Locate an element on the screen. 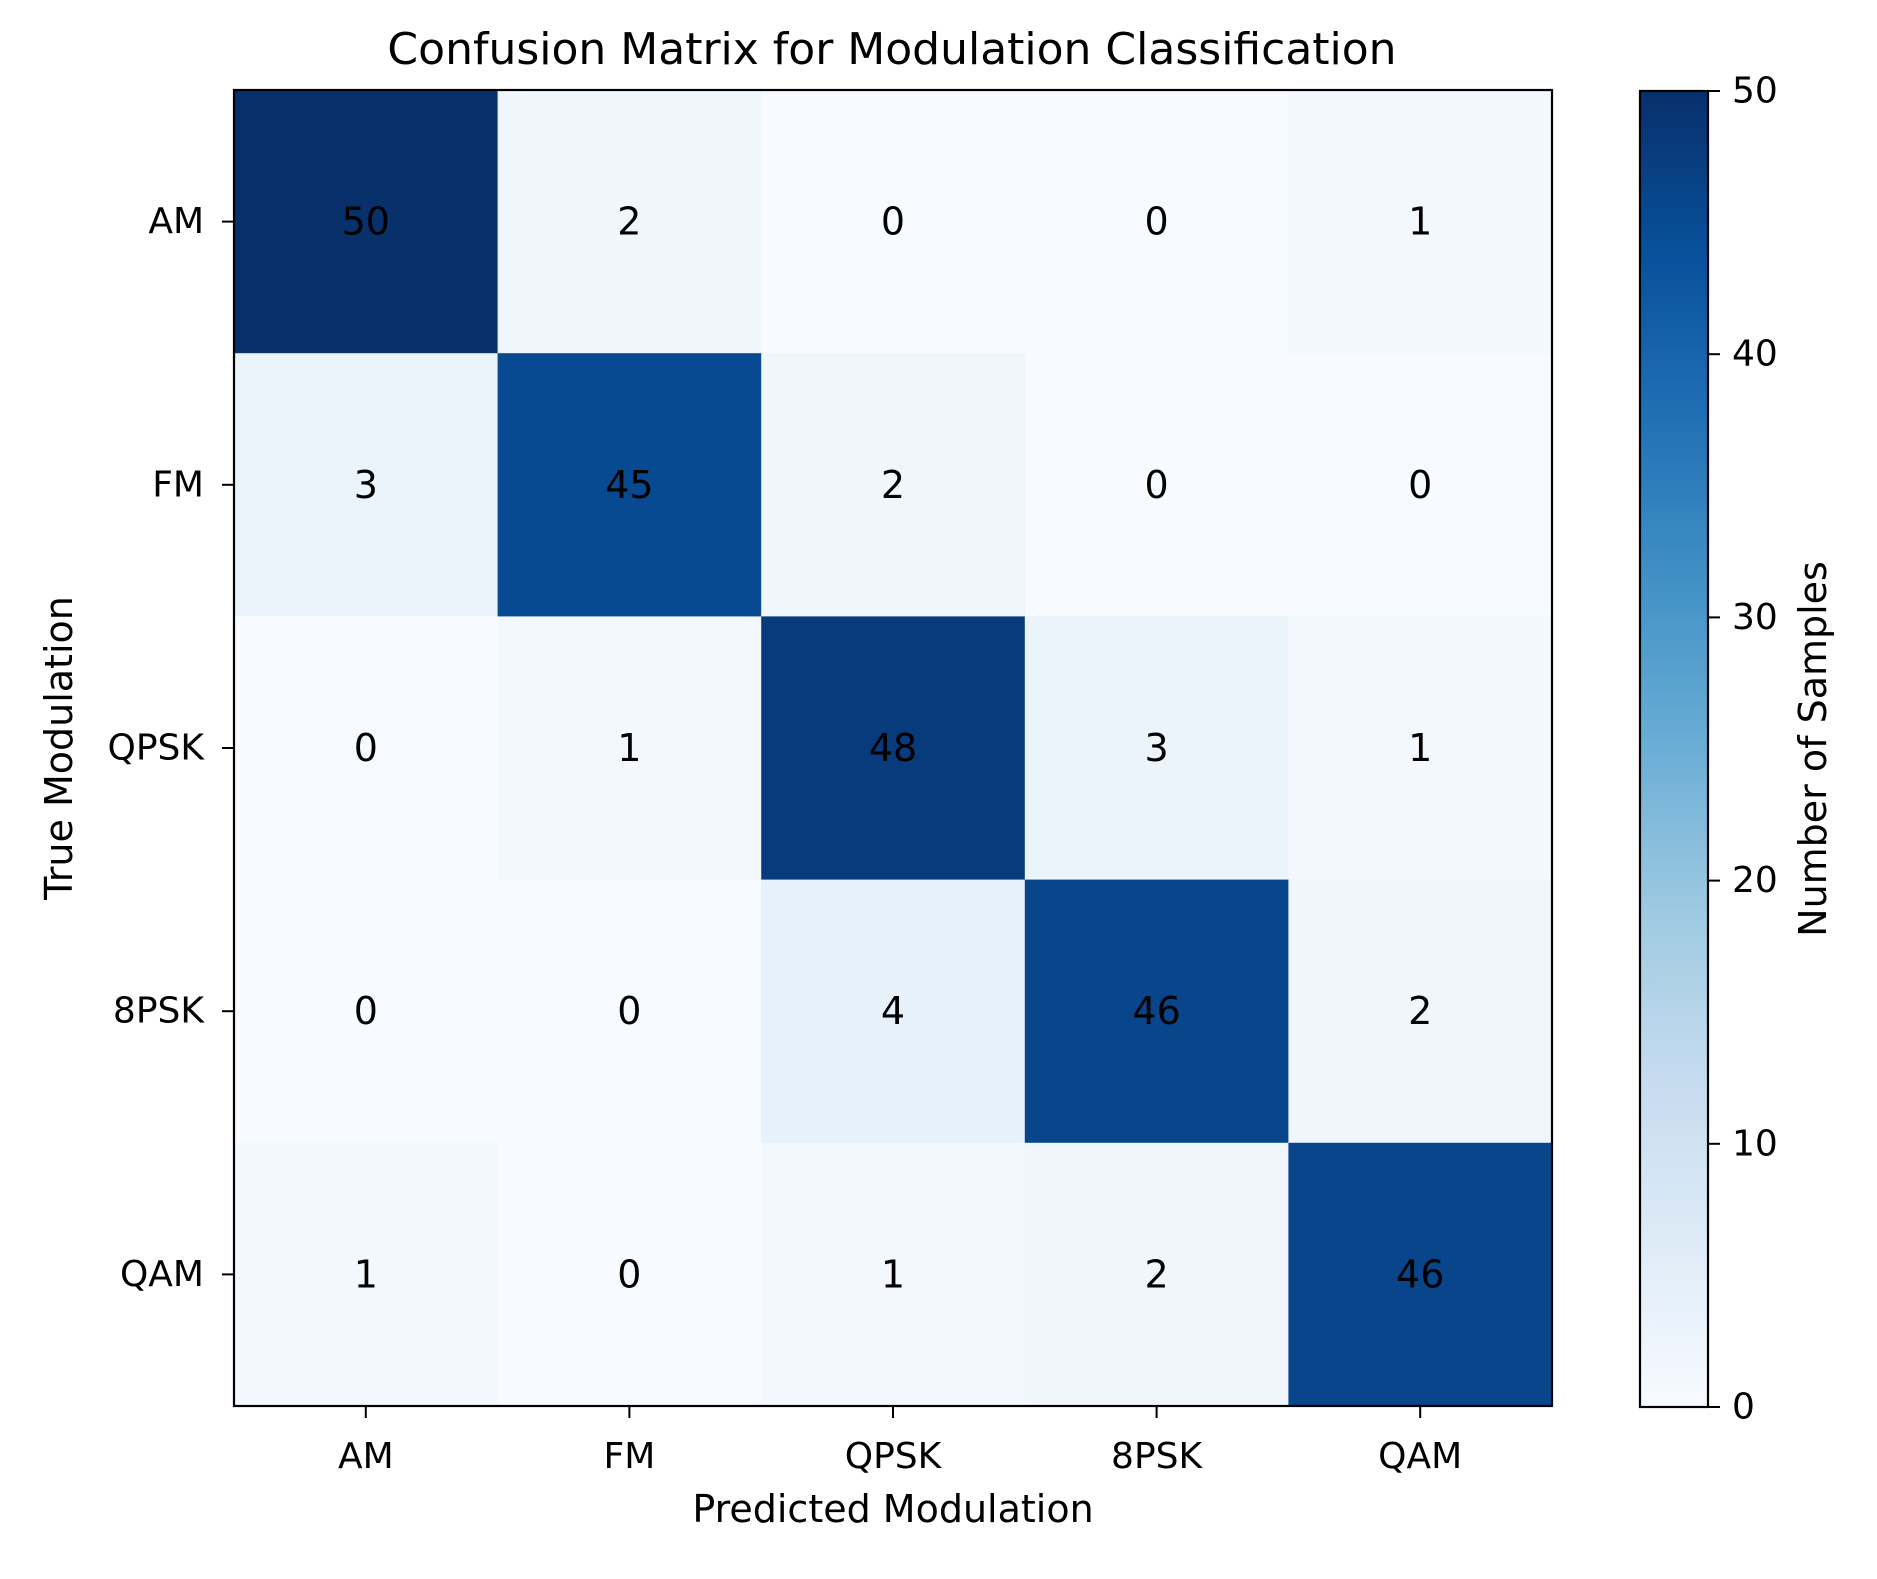 The width and height of the screenshot is (1877, 1579). x-tick-label: FM is located at coordinates (630, 1456).